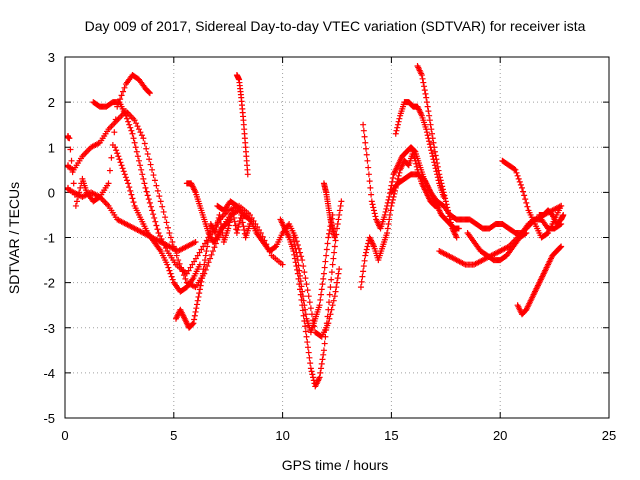 This screenshot has height=480, width=640. What do you see at coordinates (391, 435) in the screenshot?
I see `x-tick-label: 15` at bounding box center [391, 435].